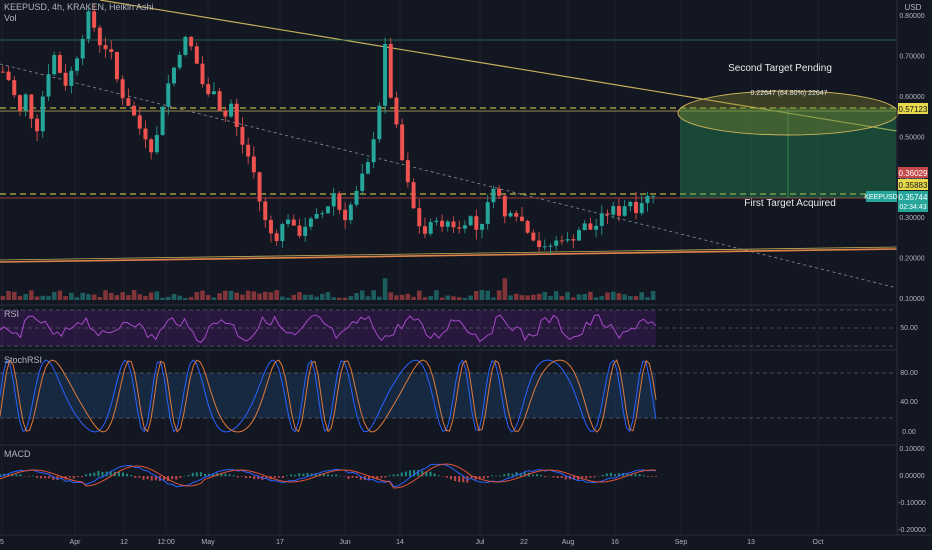 Image resolution: width=932 pixels, height=550 pixels. Describe the element at coordinates (913, 7) in the screenshot. I see `currency-label: USD` at that location.